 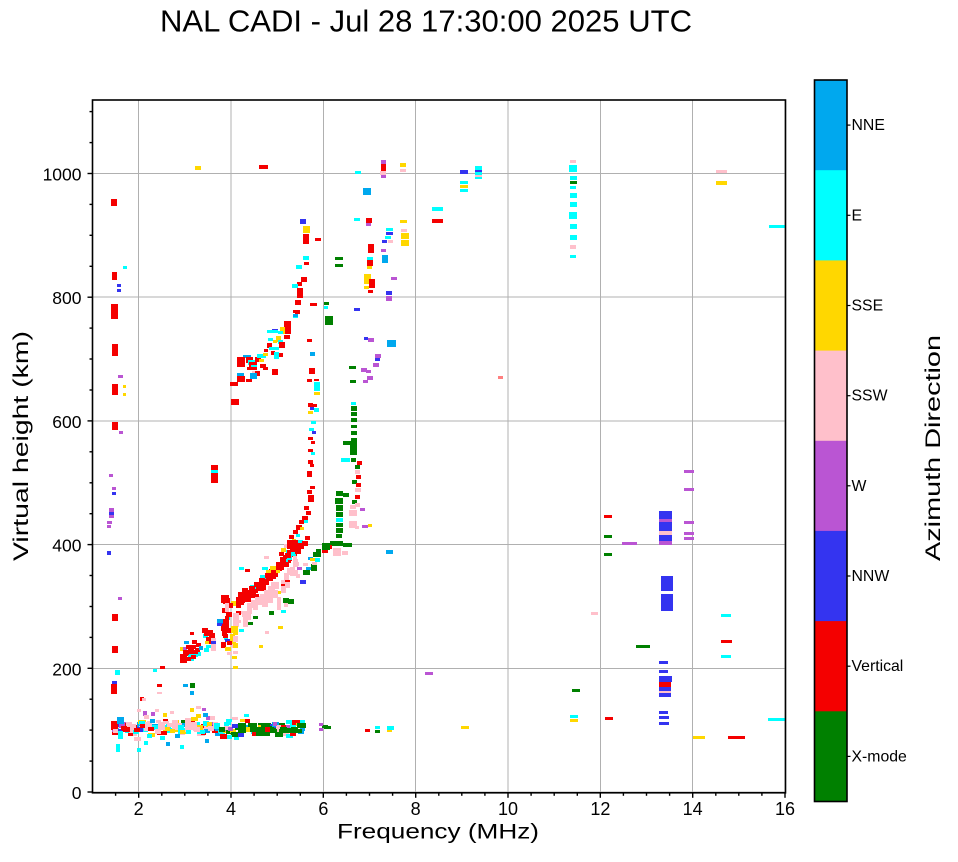 What do you see at coordinates (66, 422) in the screenshot?
I see `svg-text: 600` at bounding box center [66, 422].